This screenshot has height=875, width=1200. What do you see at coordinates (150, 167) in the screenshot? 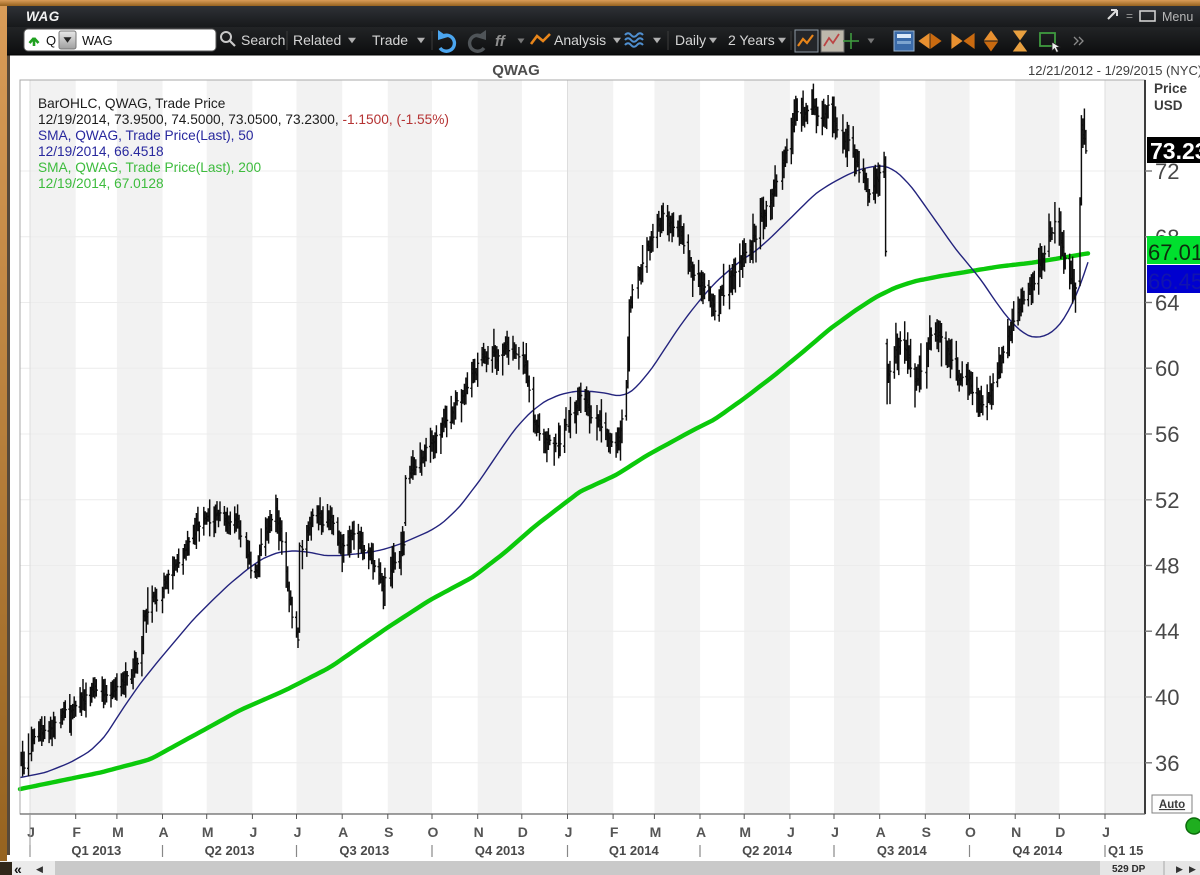
I see `svg-text:SMA, QWAG, Trade Price(Last),: SMA, QWAG, Trade Price(Last), 200` at bounding box center [150, 167].